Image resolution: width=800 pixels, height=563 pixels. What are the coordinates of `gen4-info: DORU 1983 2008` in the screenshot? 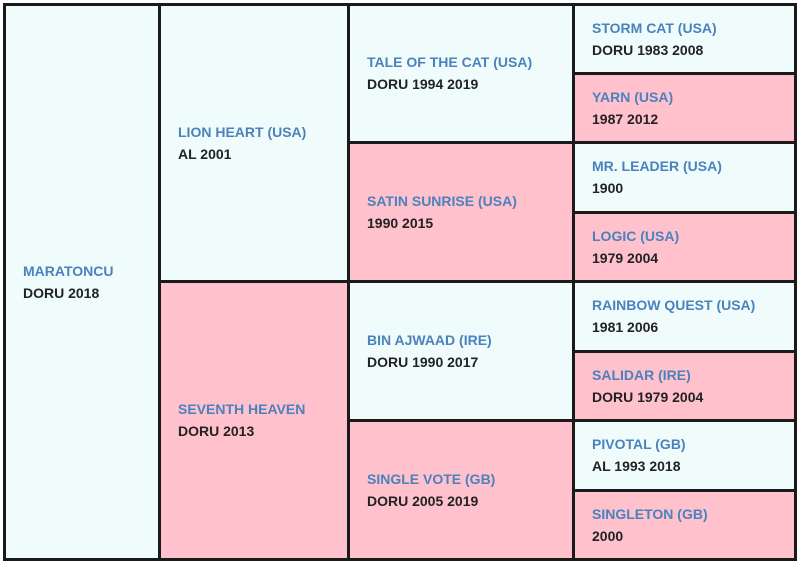 It's located at (648, 49).